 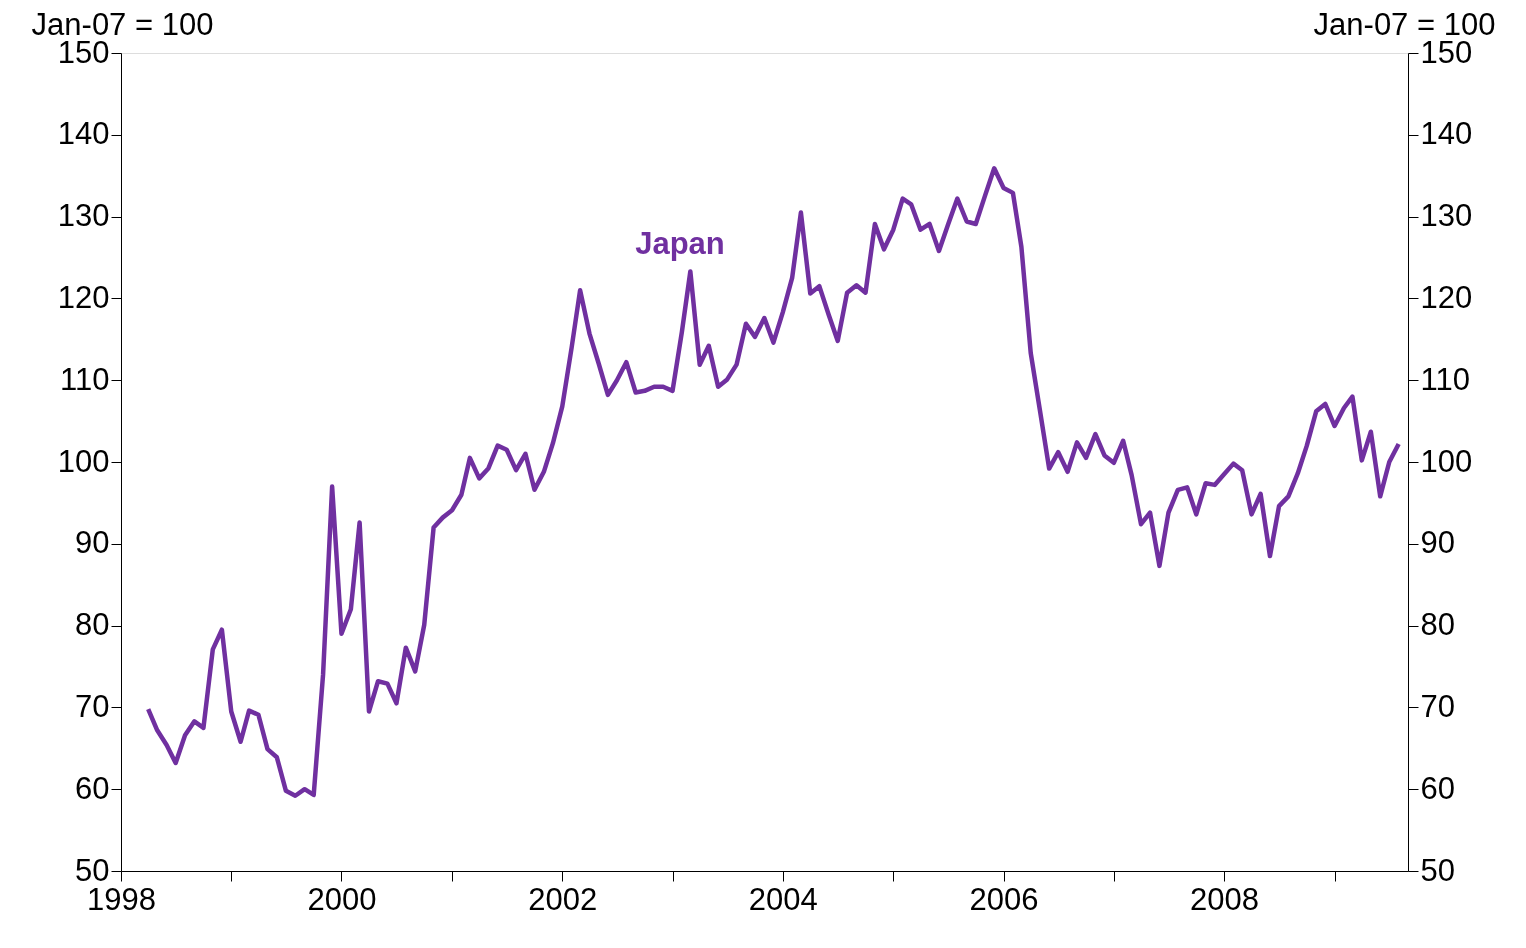 What do you see at coordinates (92, 625) in the screenshot?
I see `y-tick-label: 80` at bounding box center [92, 625].